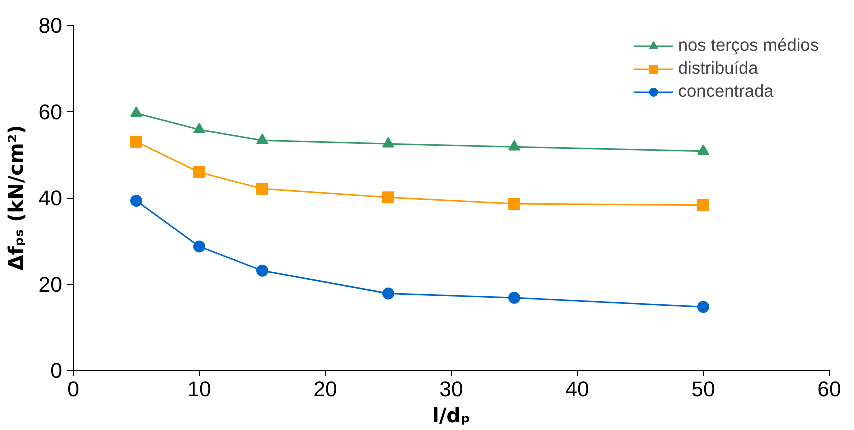  Describe the element at coordinates (50, 284) in the screenshot. I see `y-tick-label: 20` at that location.